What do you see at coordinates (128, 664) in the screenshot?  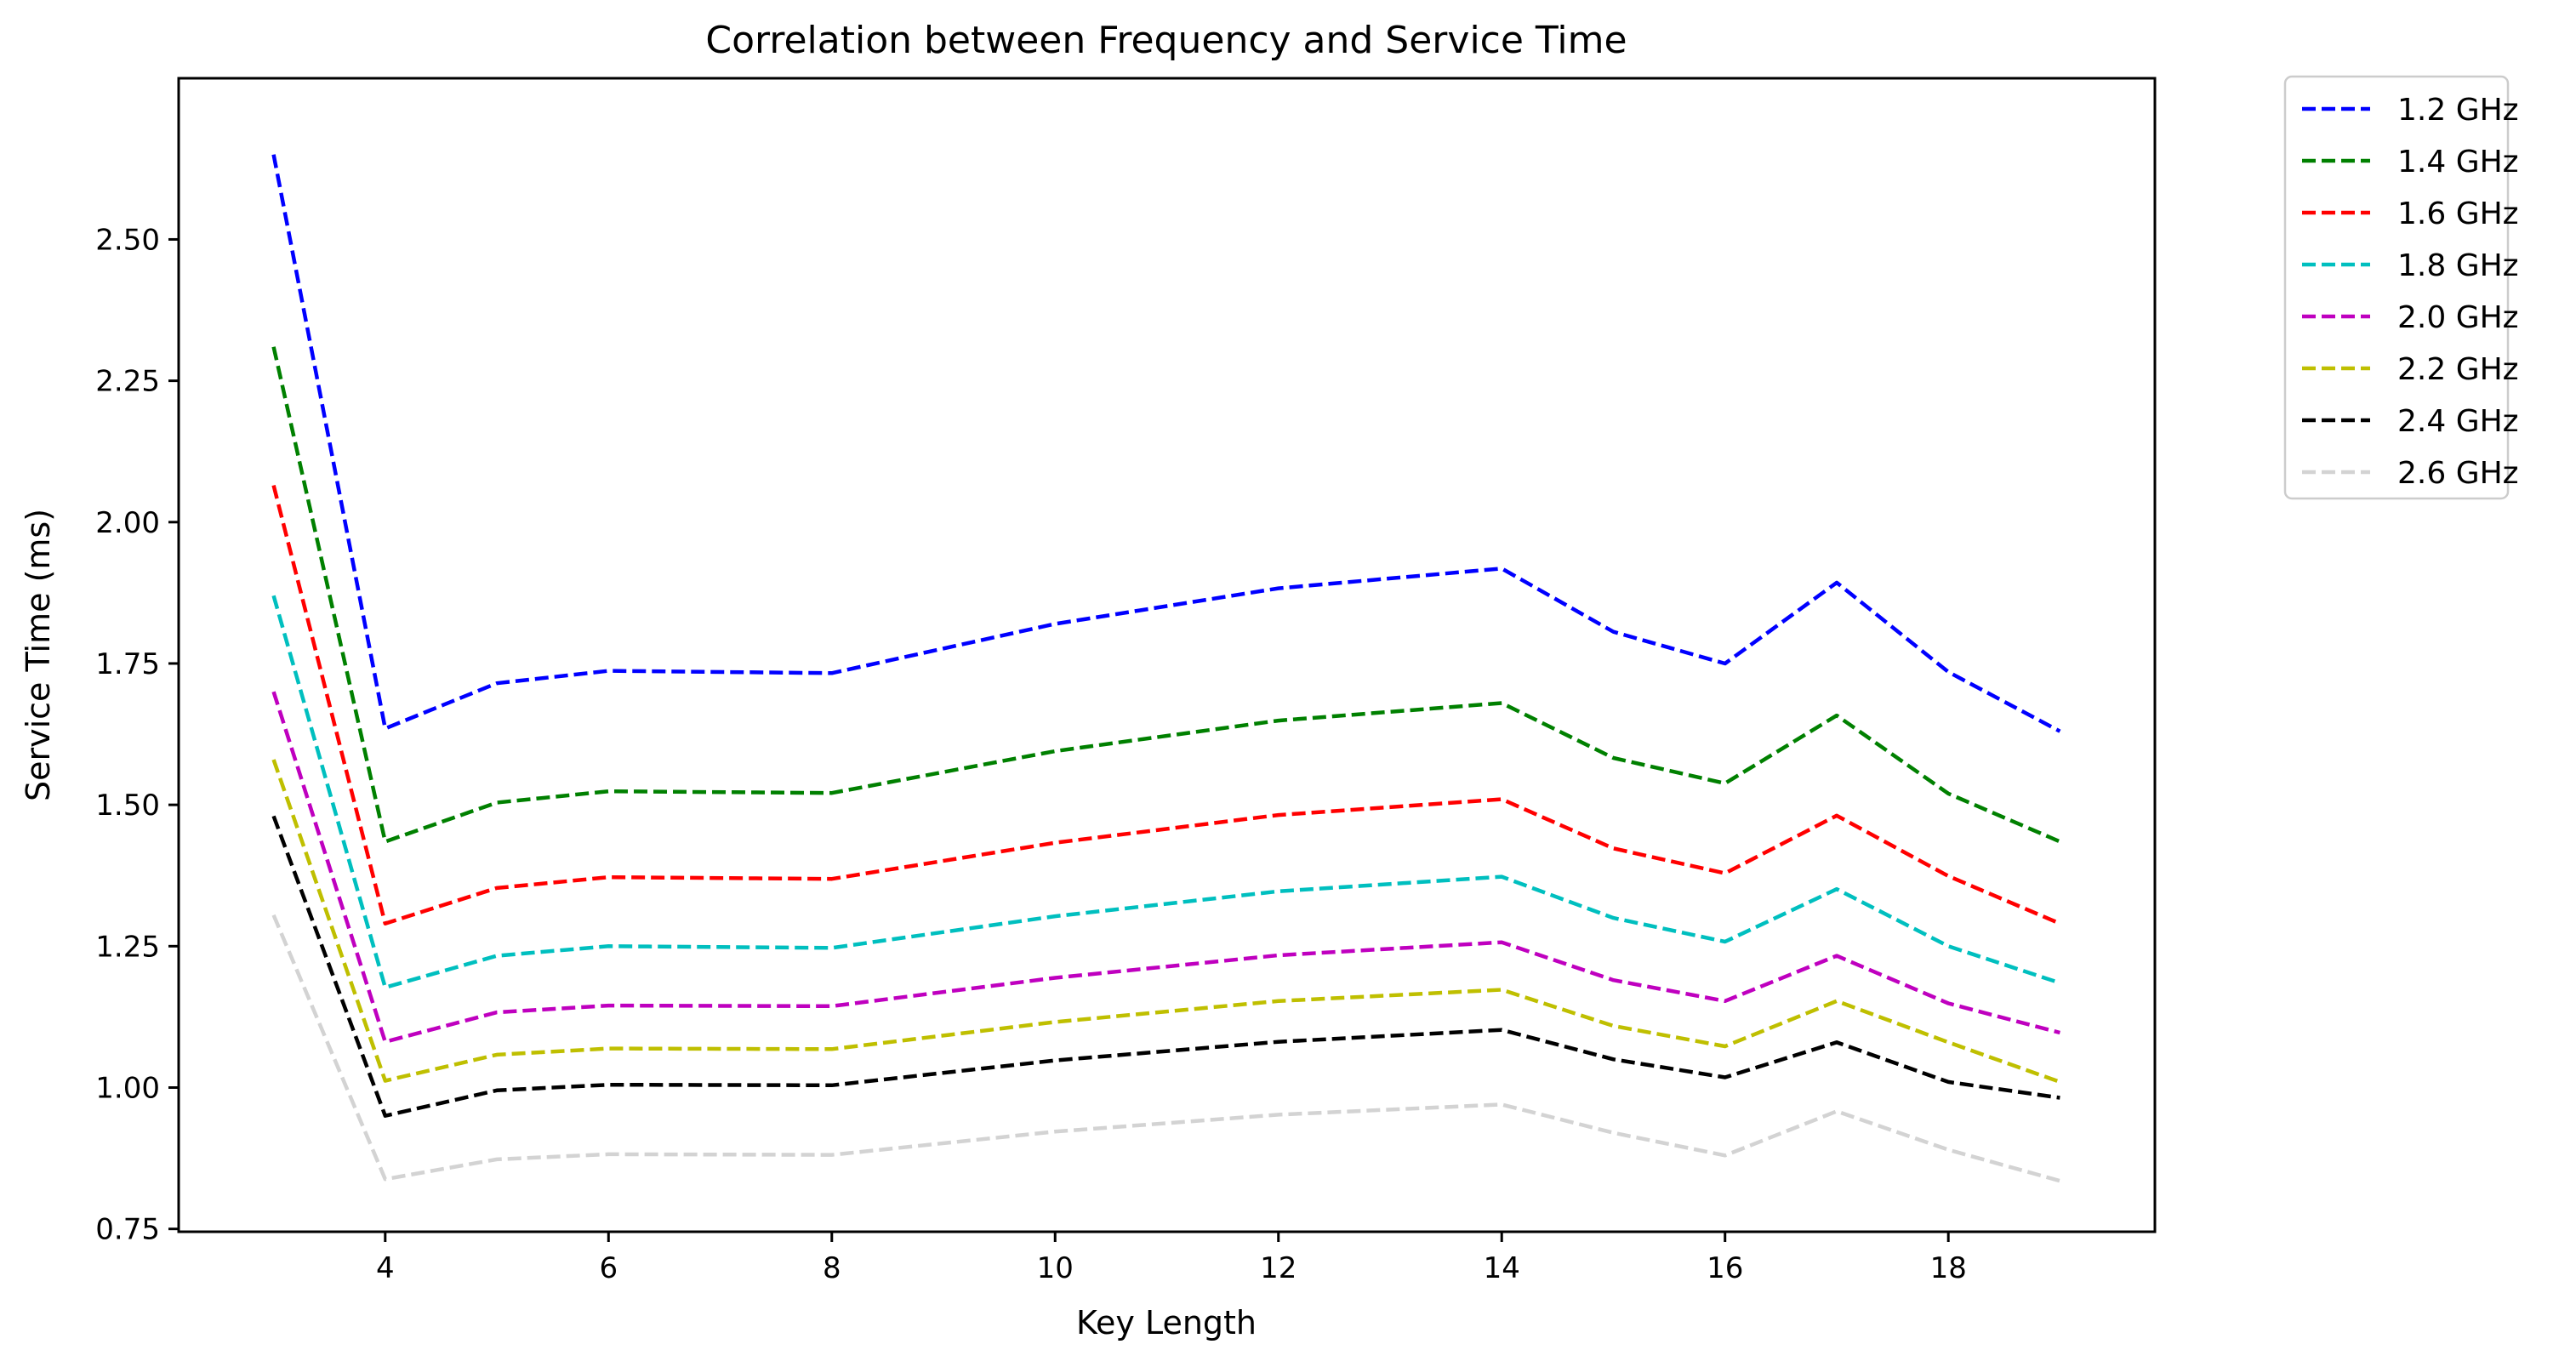 I see `y-tick-label: 1.75` at bounding box center [128, 664].